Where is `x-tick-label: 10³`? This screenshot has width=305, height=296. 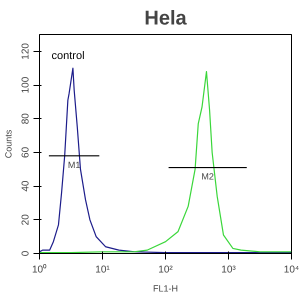
x-tick-label: 10³ is located at coordinates (228, 270).